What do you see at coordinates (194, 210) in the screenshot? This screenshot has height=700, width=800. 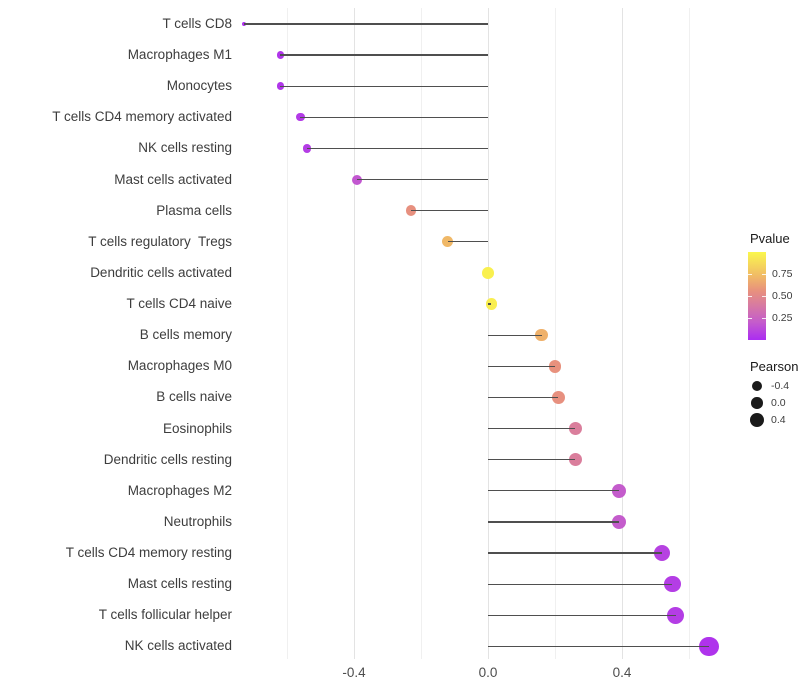 I see `y-axis-label: Plasma cells` at bounding box center [194, 210].